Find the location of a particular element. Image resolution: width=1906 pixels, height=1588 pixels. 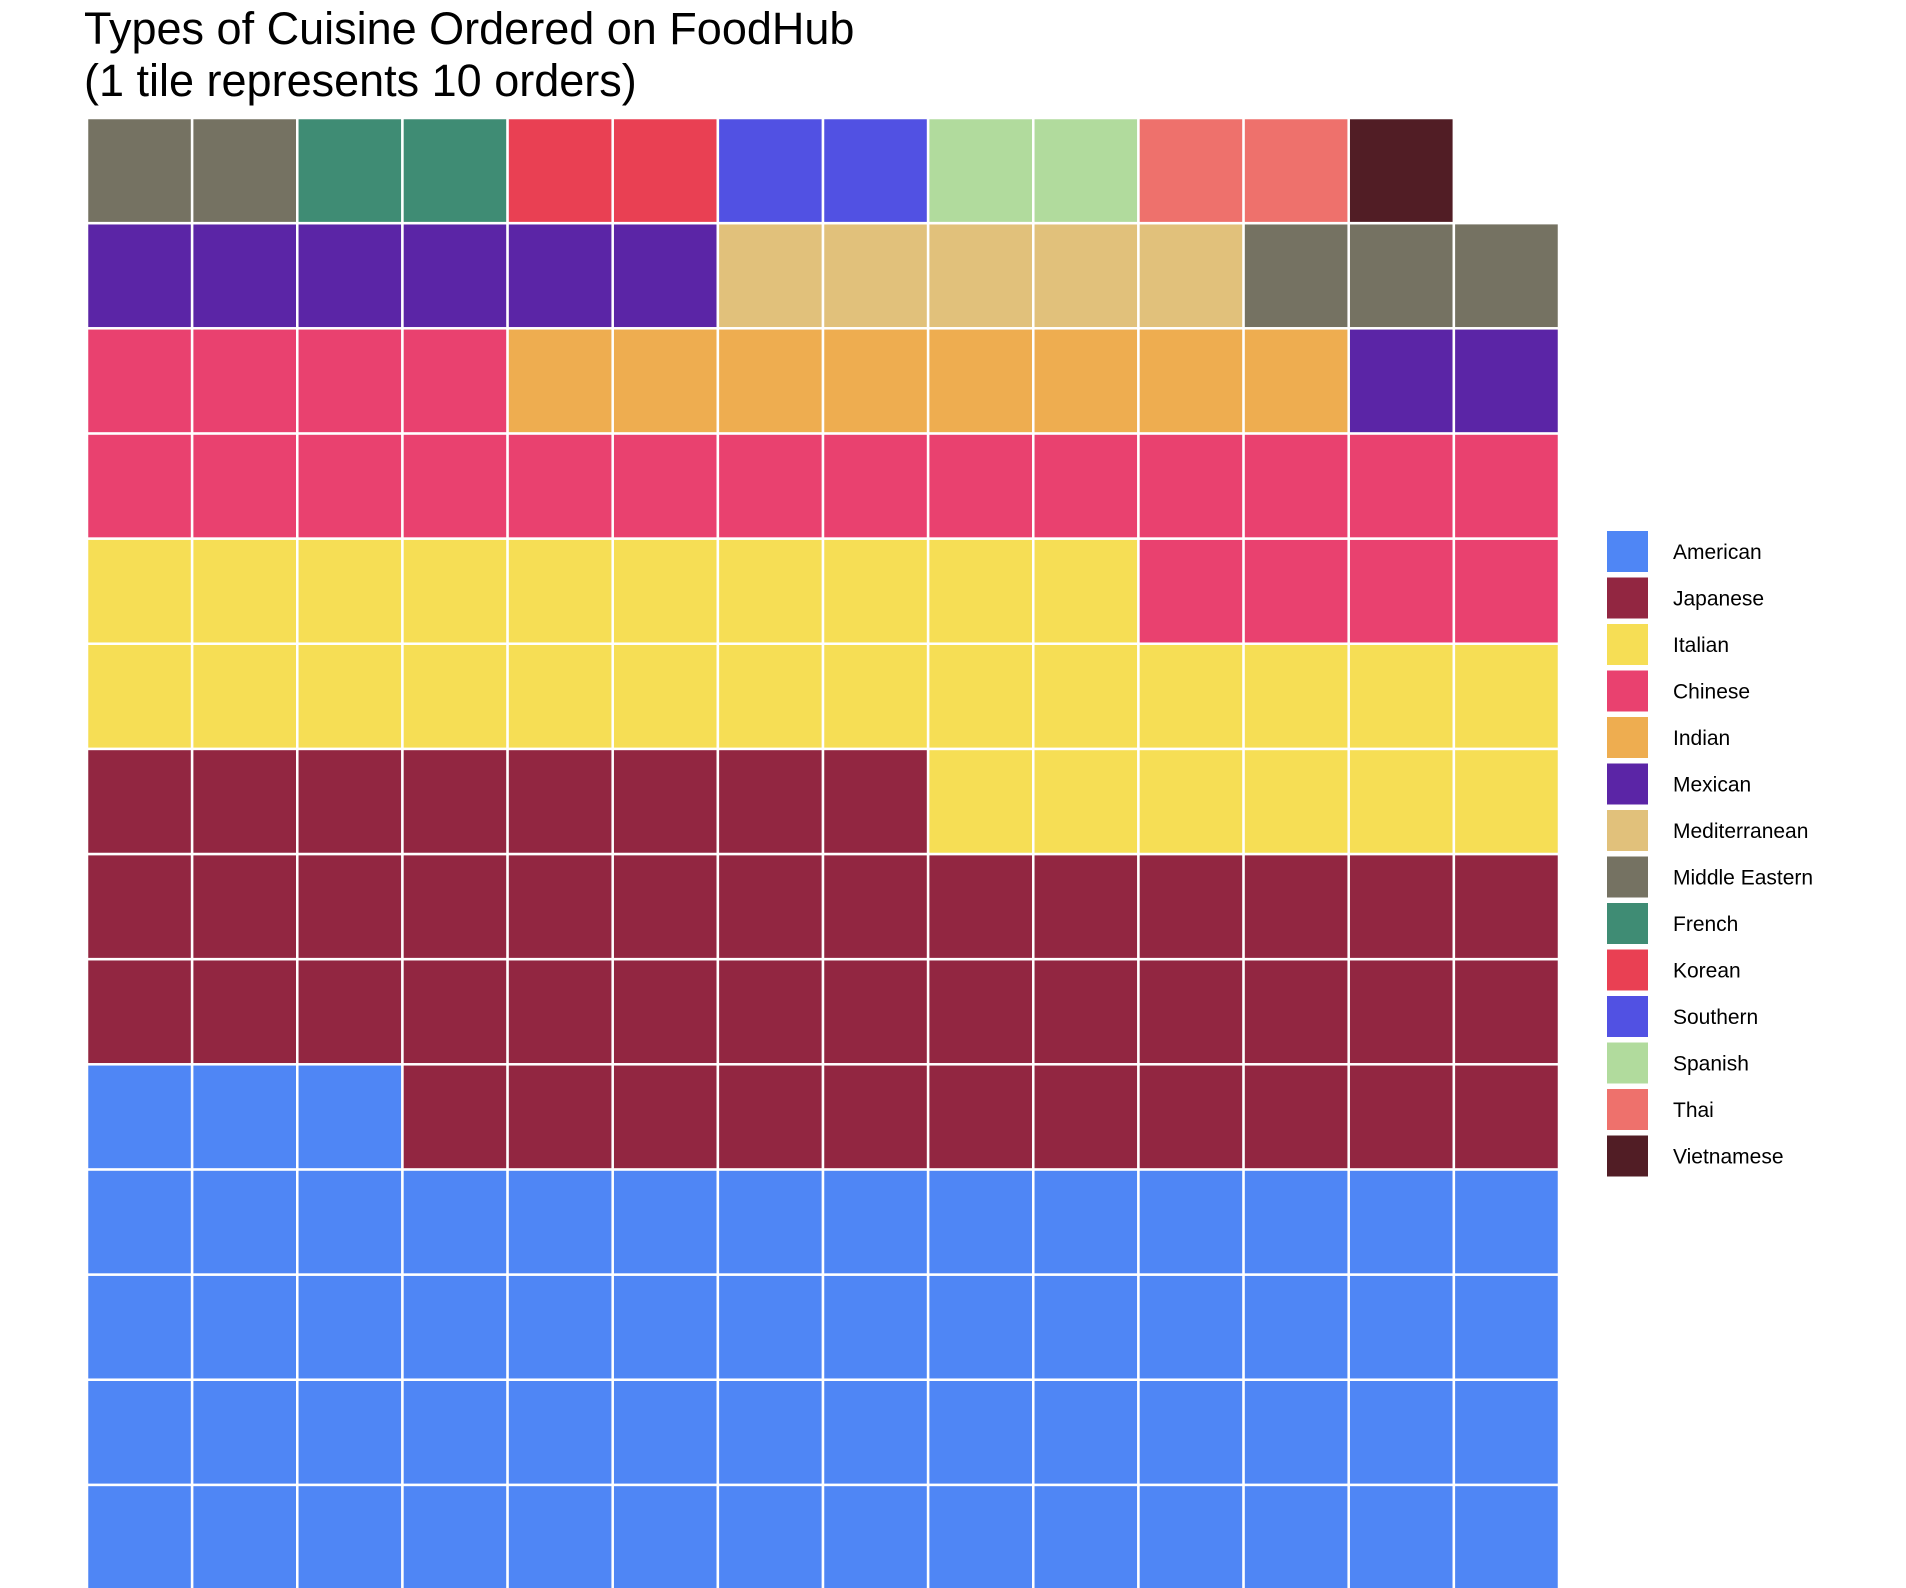

legend-swatch-american is located at coordinates (1627, 551).